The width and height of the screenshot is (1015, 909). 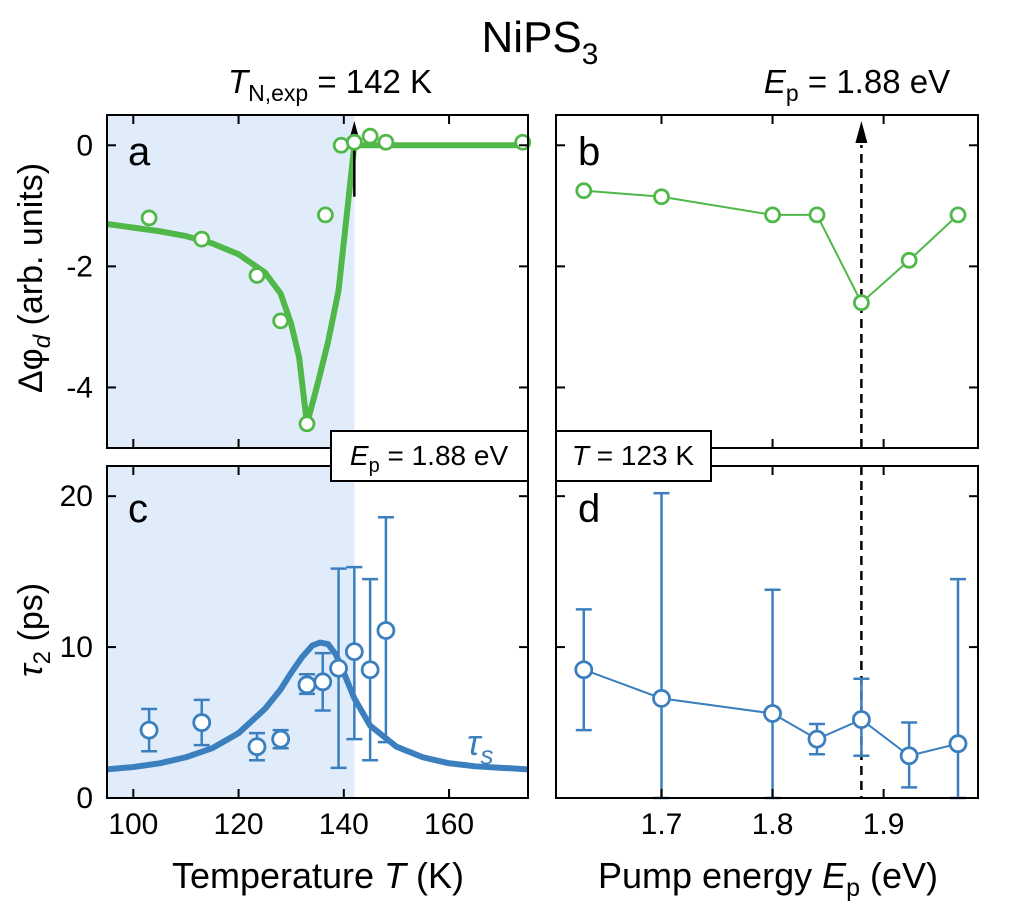 What do you see at coordinates (139, 152) in the screenshot?
I see `panel-letter-a: a` at bounding box center [139, 152].